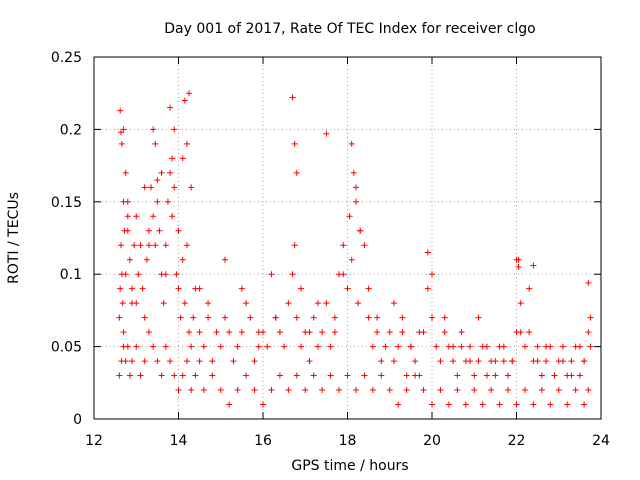 The image size is (640, 480). Describe the element at coordinates (71, 130) in the screenshot. I see `y-tick-label: 0.2` at that location.